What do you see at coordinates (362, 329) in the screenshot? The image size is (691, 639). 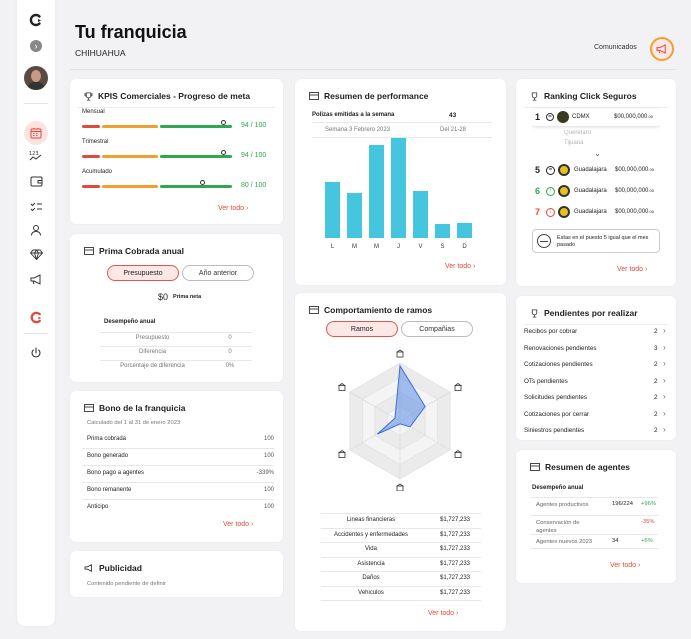 I see `tab-ramos: Ramos` at bounding box center [362, 329].